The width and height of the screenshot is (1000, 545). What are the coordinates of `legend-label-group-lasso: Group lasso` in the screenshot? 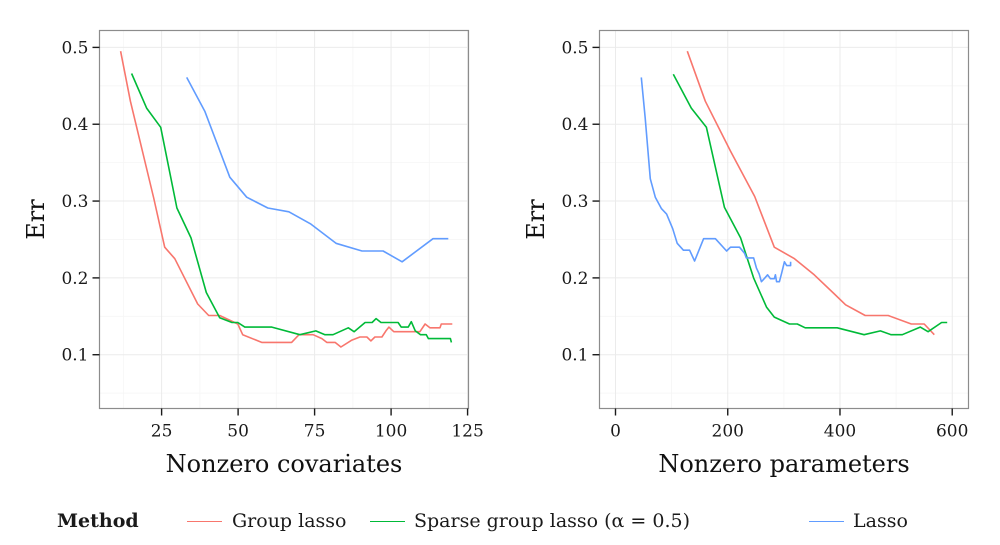 It's located at (289, 521).